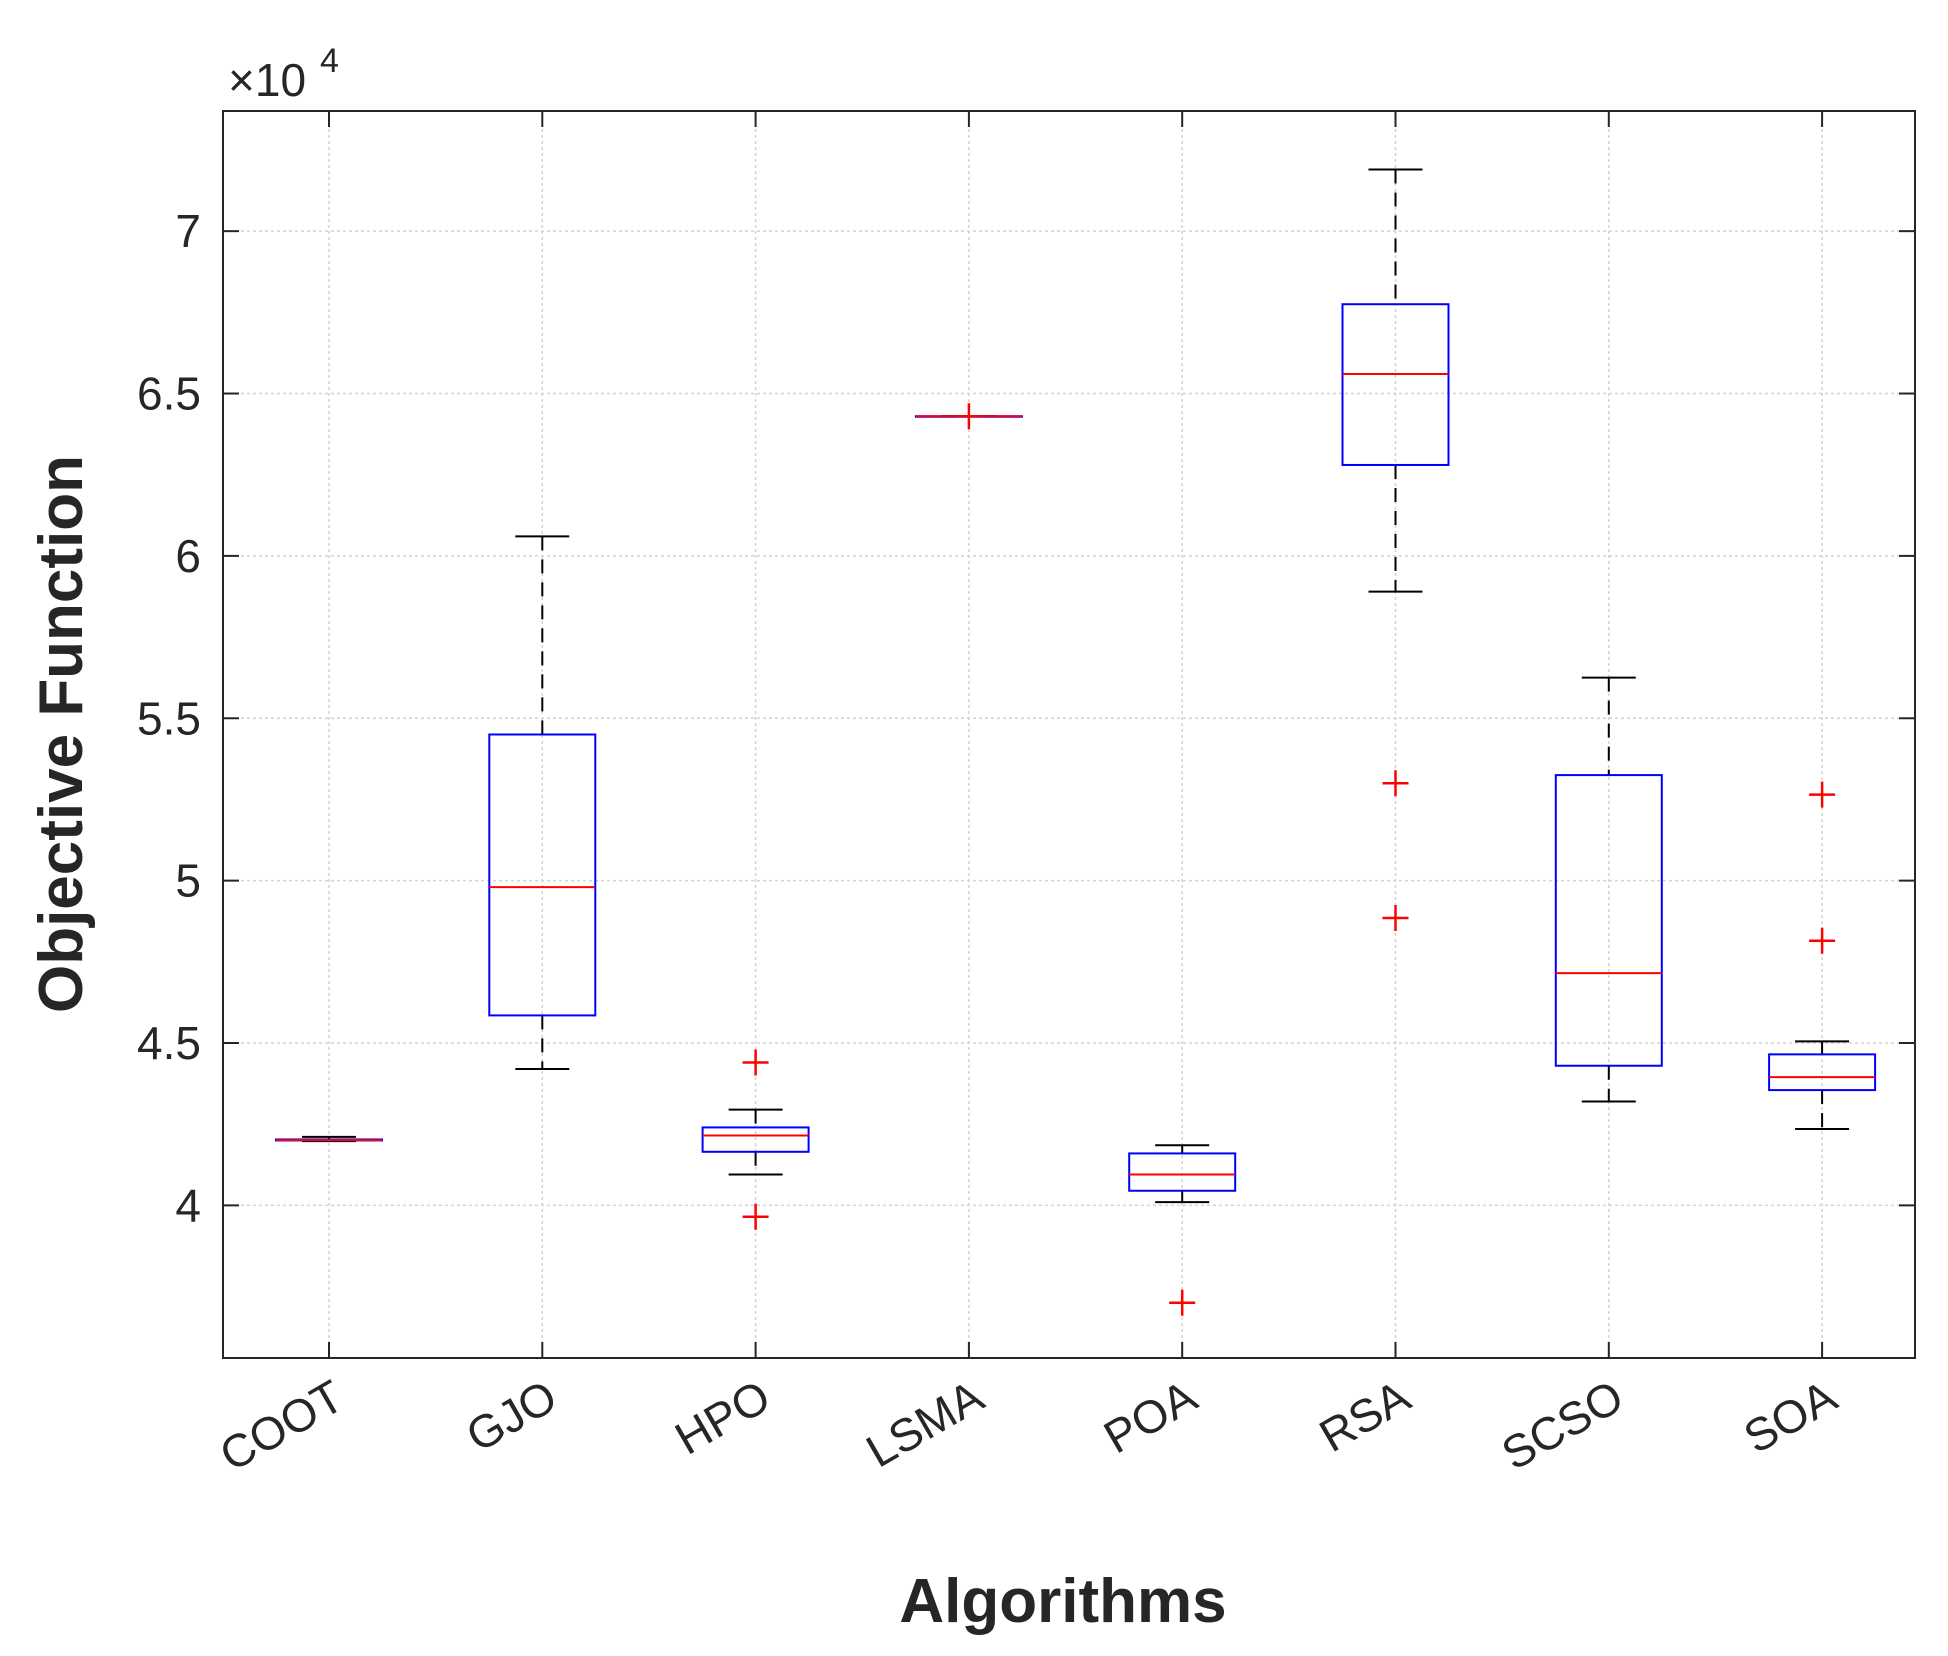 The image size is (1948, 1656). What do you see at coordinates (1062, 1601) in the screenshot?
I see `x-axis-title: Algorithms` at bounding box center [1062, 1601].